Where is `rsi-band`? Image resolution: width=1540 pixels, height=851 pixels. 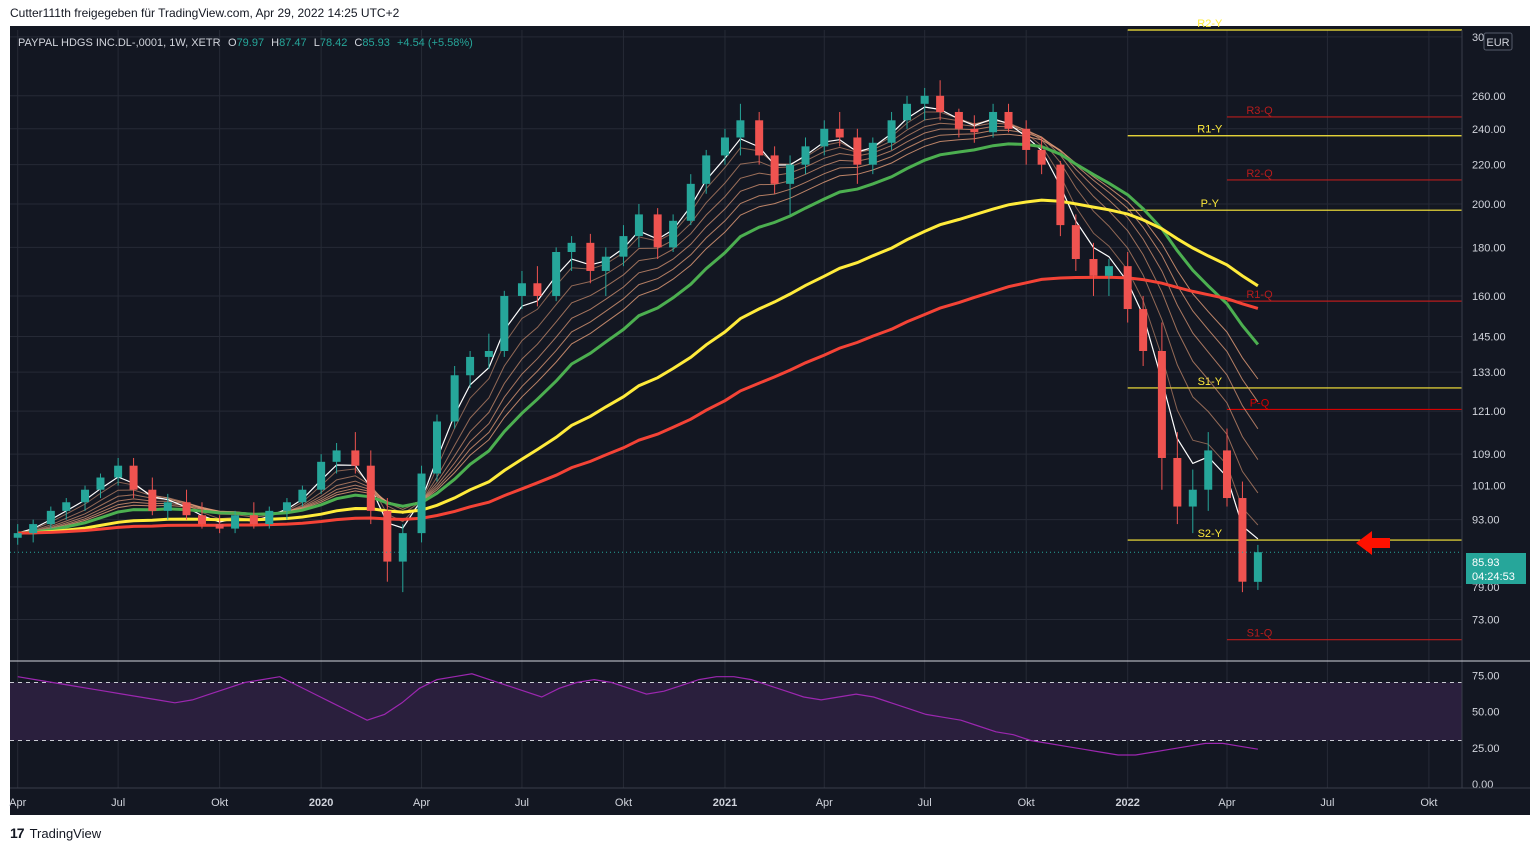
rsi-band is located at coordinates (736, 711).